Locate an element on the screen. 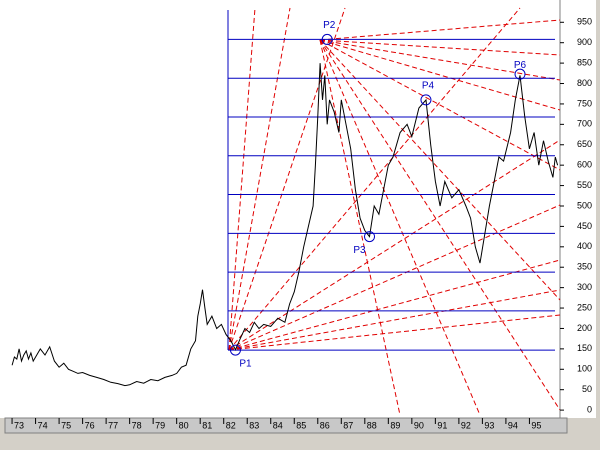 The width and height of the screenshot is (600, 455). y-tick-label: 700 is located at coordinates (584, 124).